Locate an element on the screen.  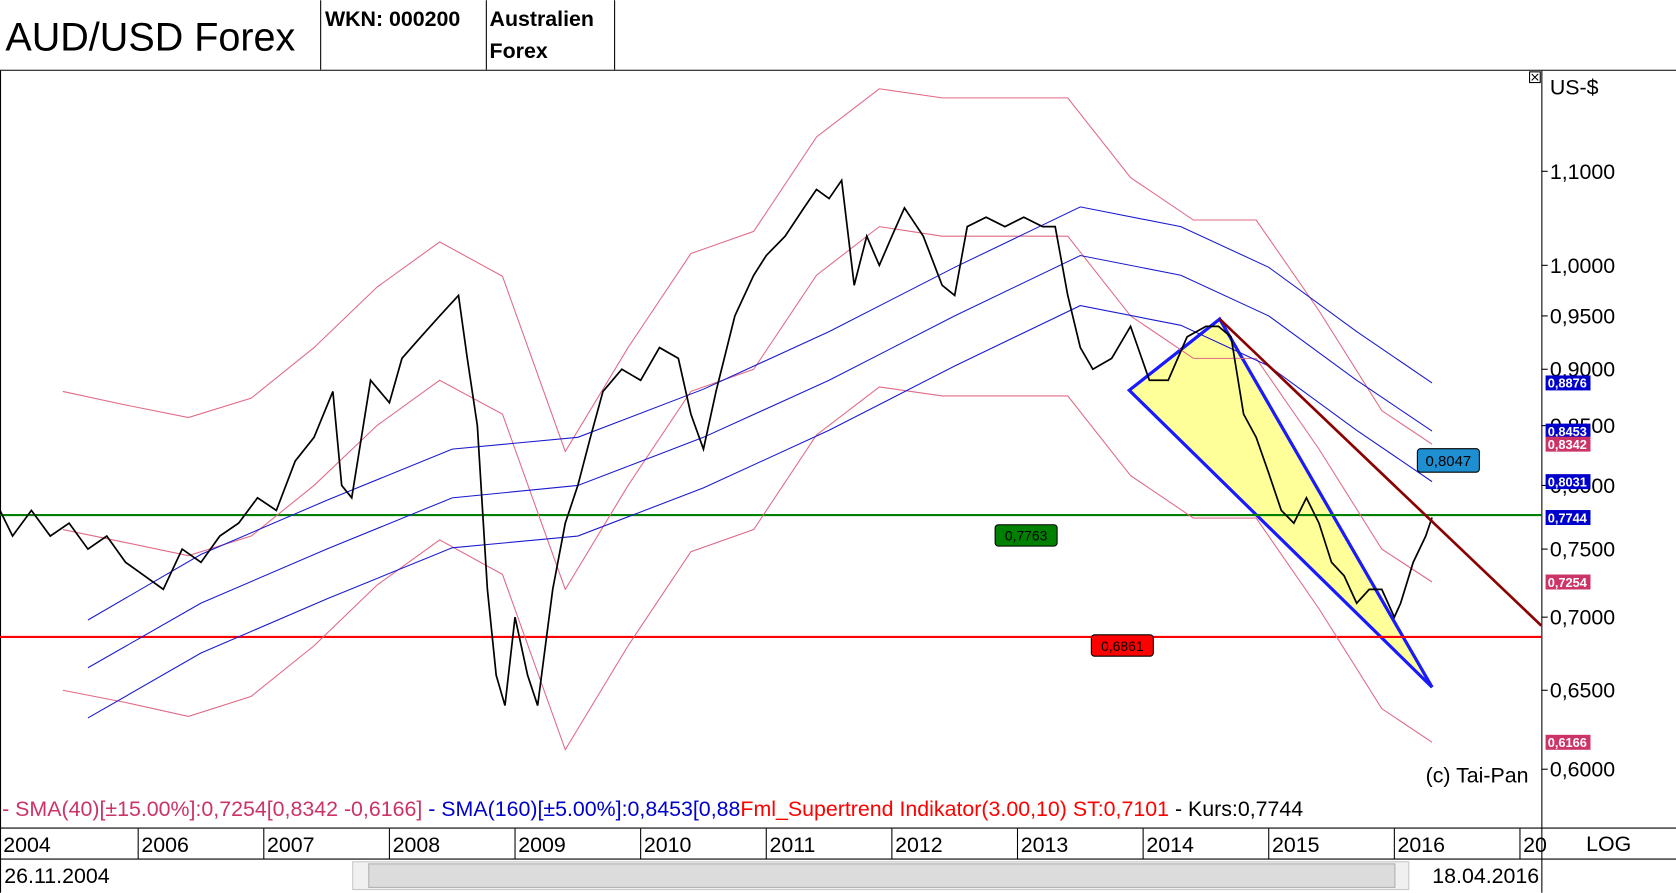
callout-label: 0,8047 is located at coordinates (1448, 461).